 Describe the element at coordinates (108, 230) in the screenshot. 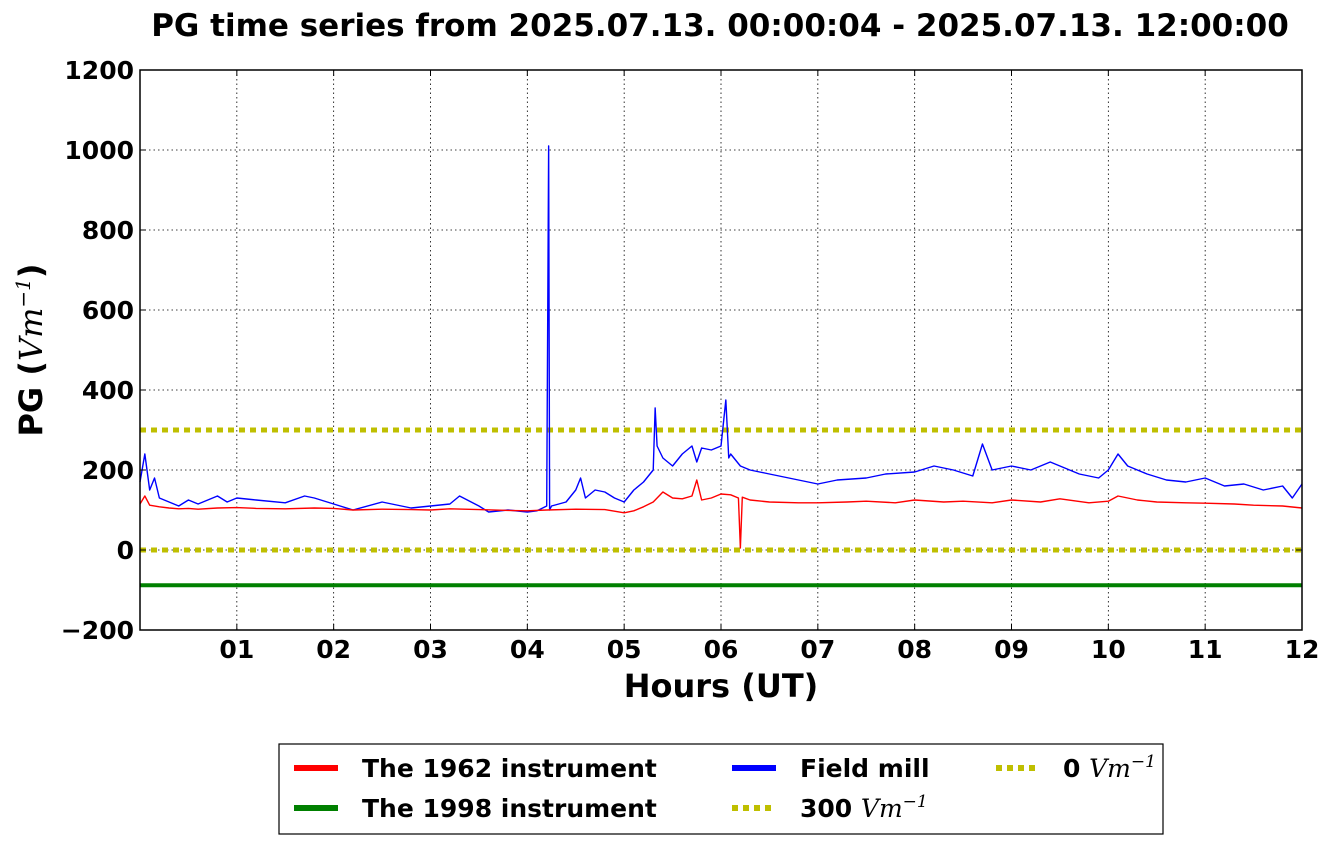

I see `y-tick-label-5: 800` at that location.